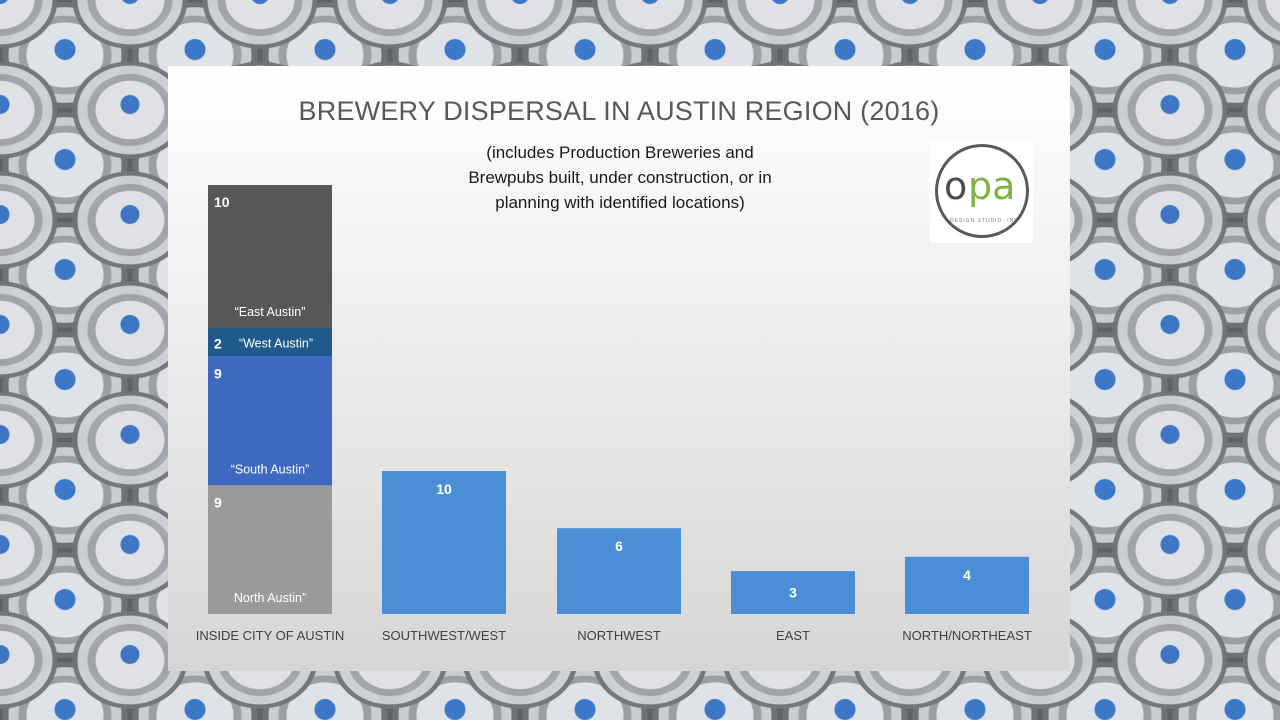 This screenshot has height=720, width=1280. What do you see at coordinates (222, 202) in the screenshot?
I see `stack-value-label-3: 10` at bounding box center [222, 202].